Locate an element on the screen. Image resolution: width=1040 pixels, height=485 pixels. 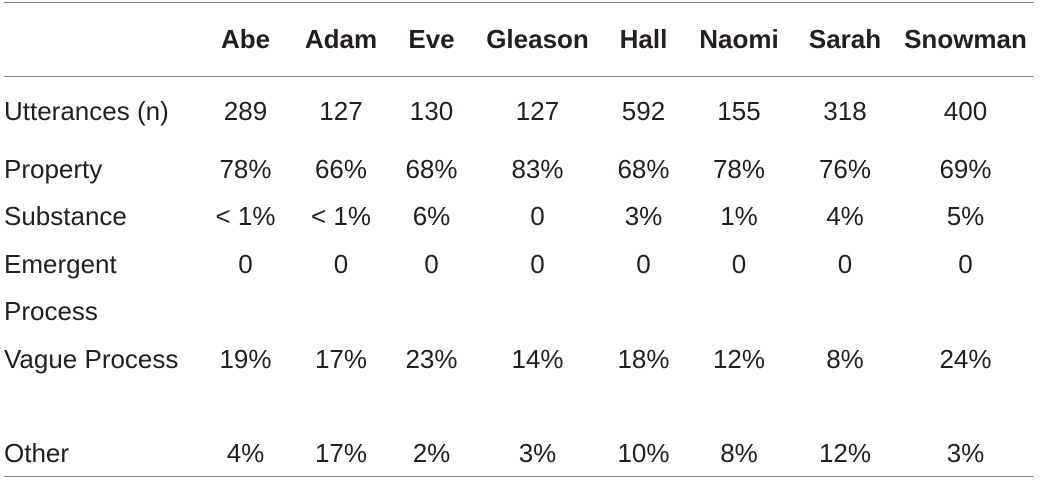
table-bottom-rule is located at coordinates (519, 476).